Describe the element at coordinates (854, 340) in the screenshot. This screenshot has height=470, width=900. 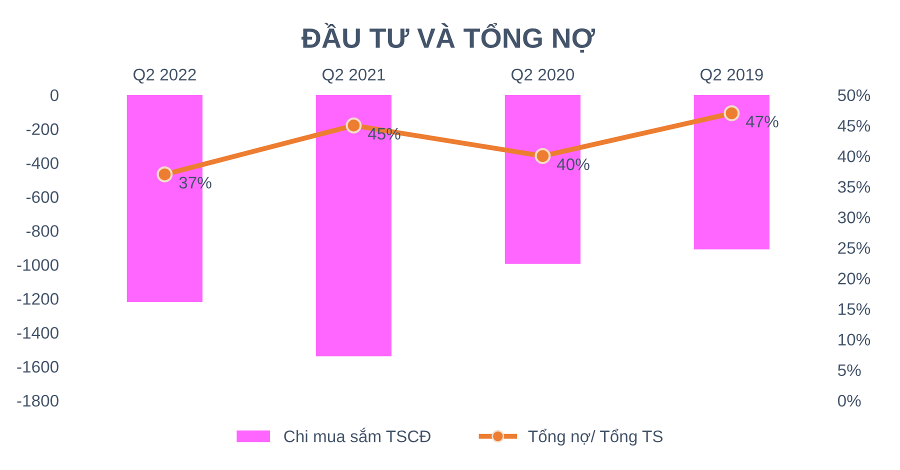
I see `y2-tick-label: 10%` at that location.